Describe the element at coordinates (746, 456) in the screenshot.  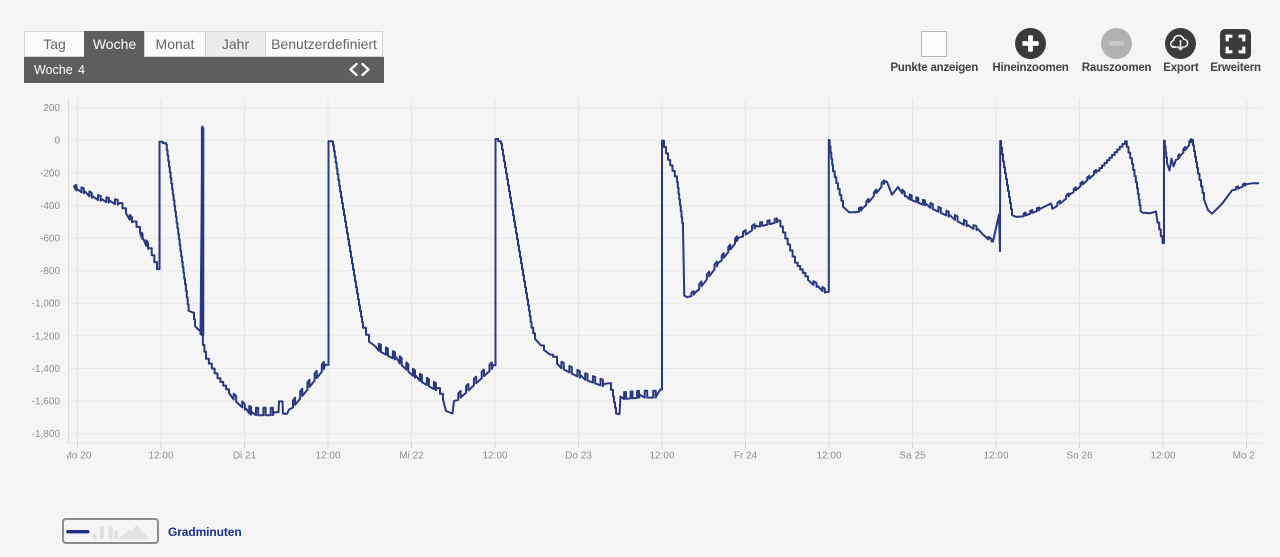
I see `svg-text: Fr 24` at that location.